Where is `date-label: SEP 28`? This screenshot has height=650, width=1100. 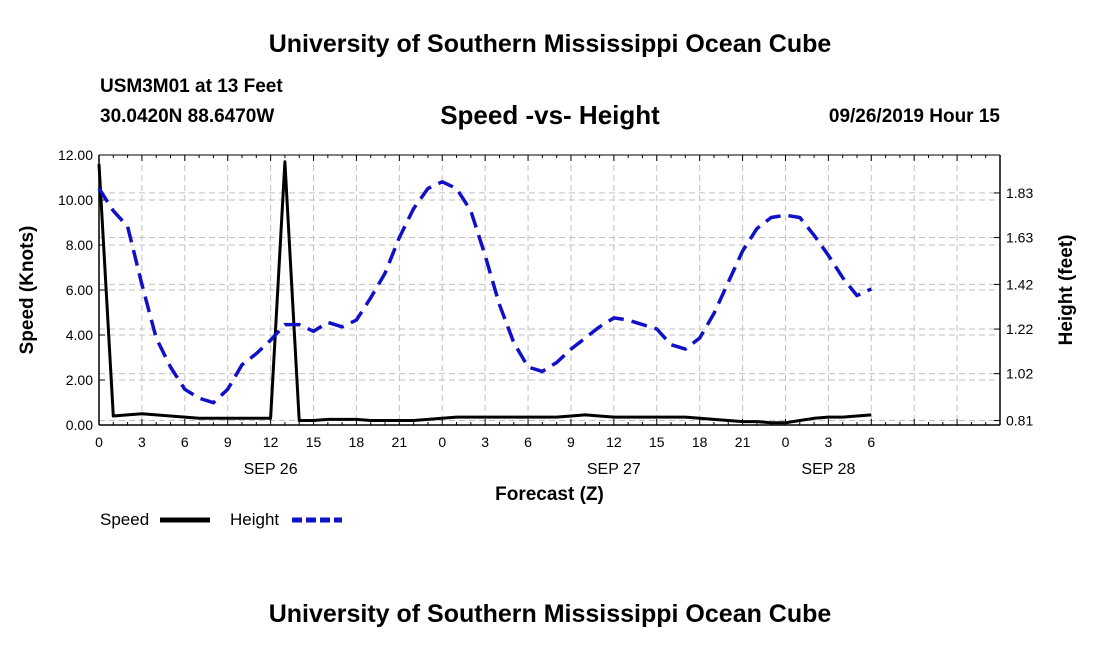 date-label: SEP 28 is located at coordinates (828, 469).